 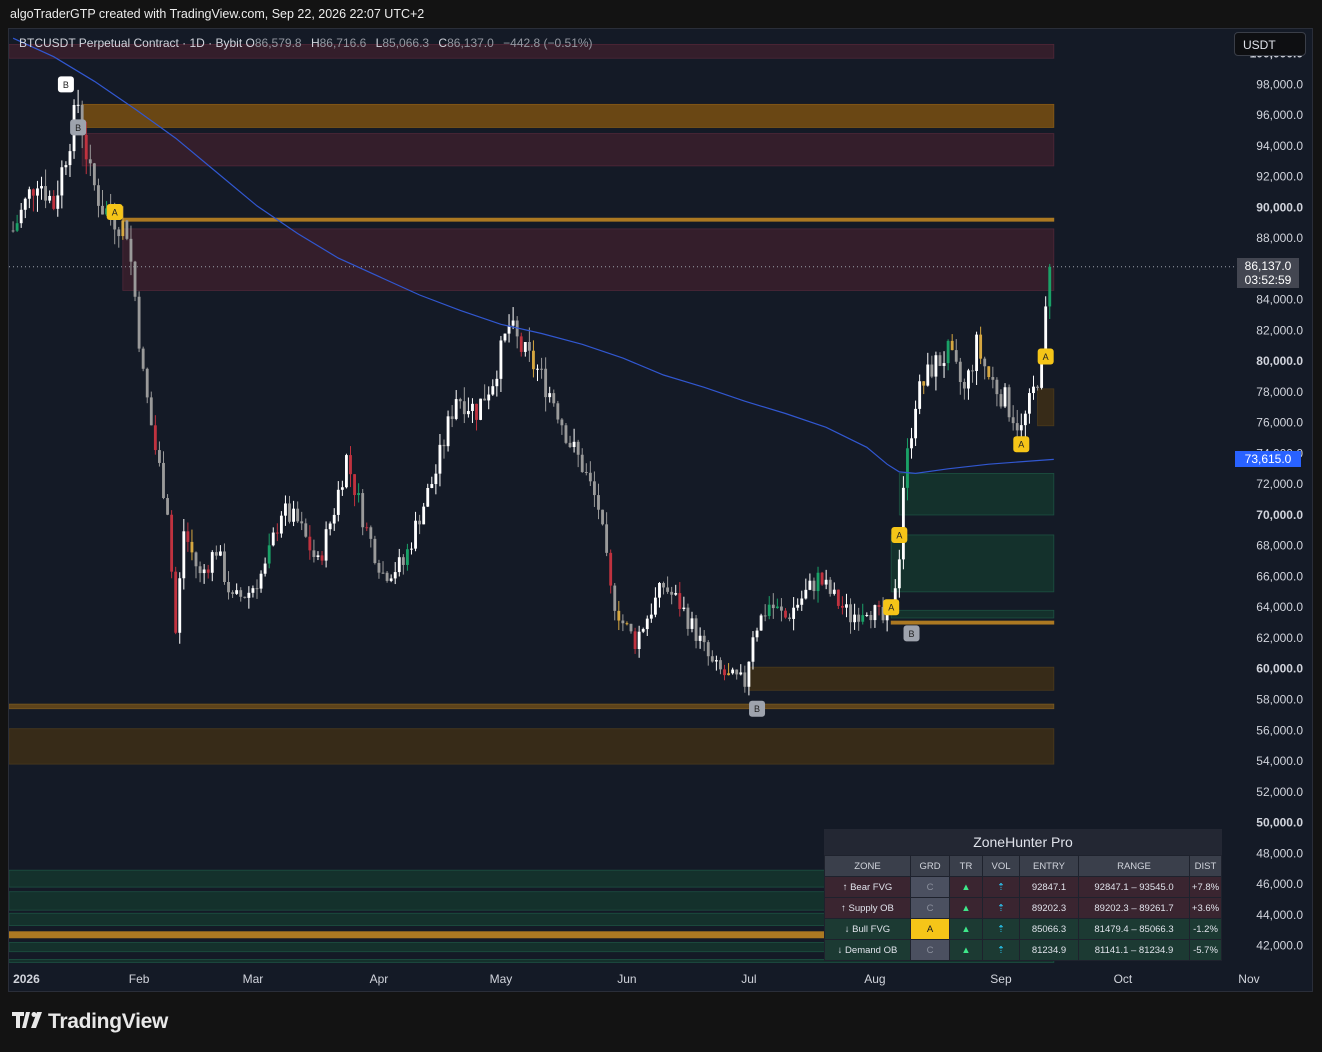 What do you see at coordinates (1279, 361) in the screenshot?
I see `y-tick-label: 80,000.0` at bounding box center [1279, 361].